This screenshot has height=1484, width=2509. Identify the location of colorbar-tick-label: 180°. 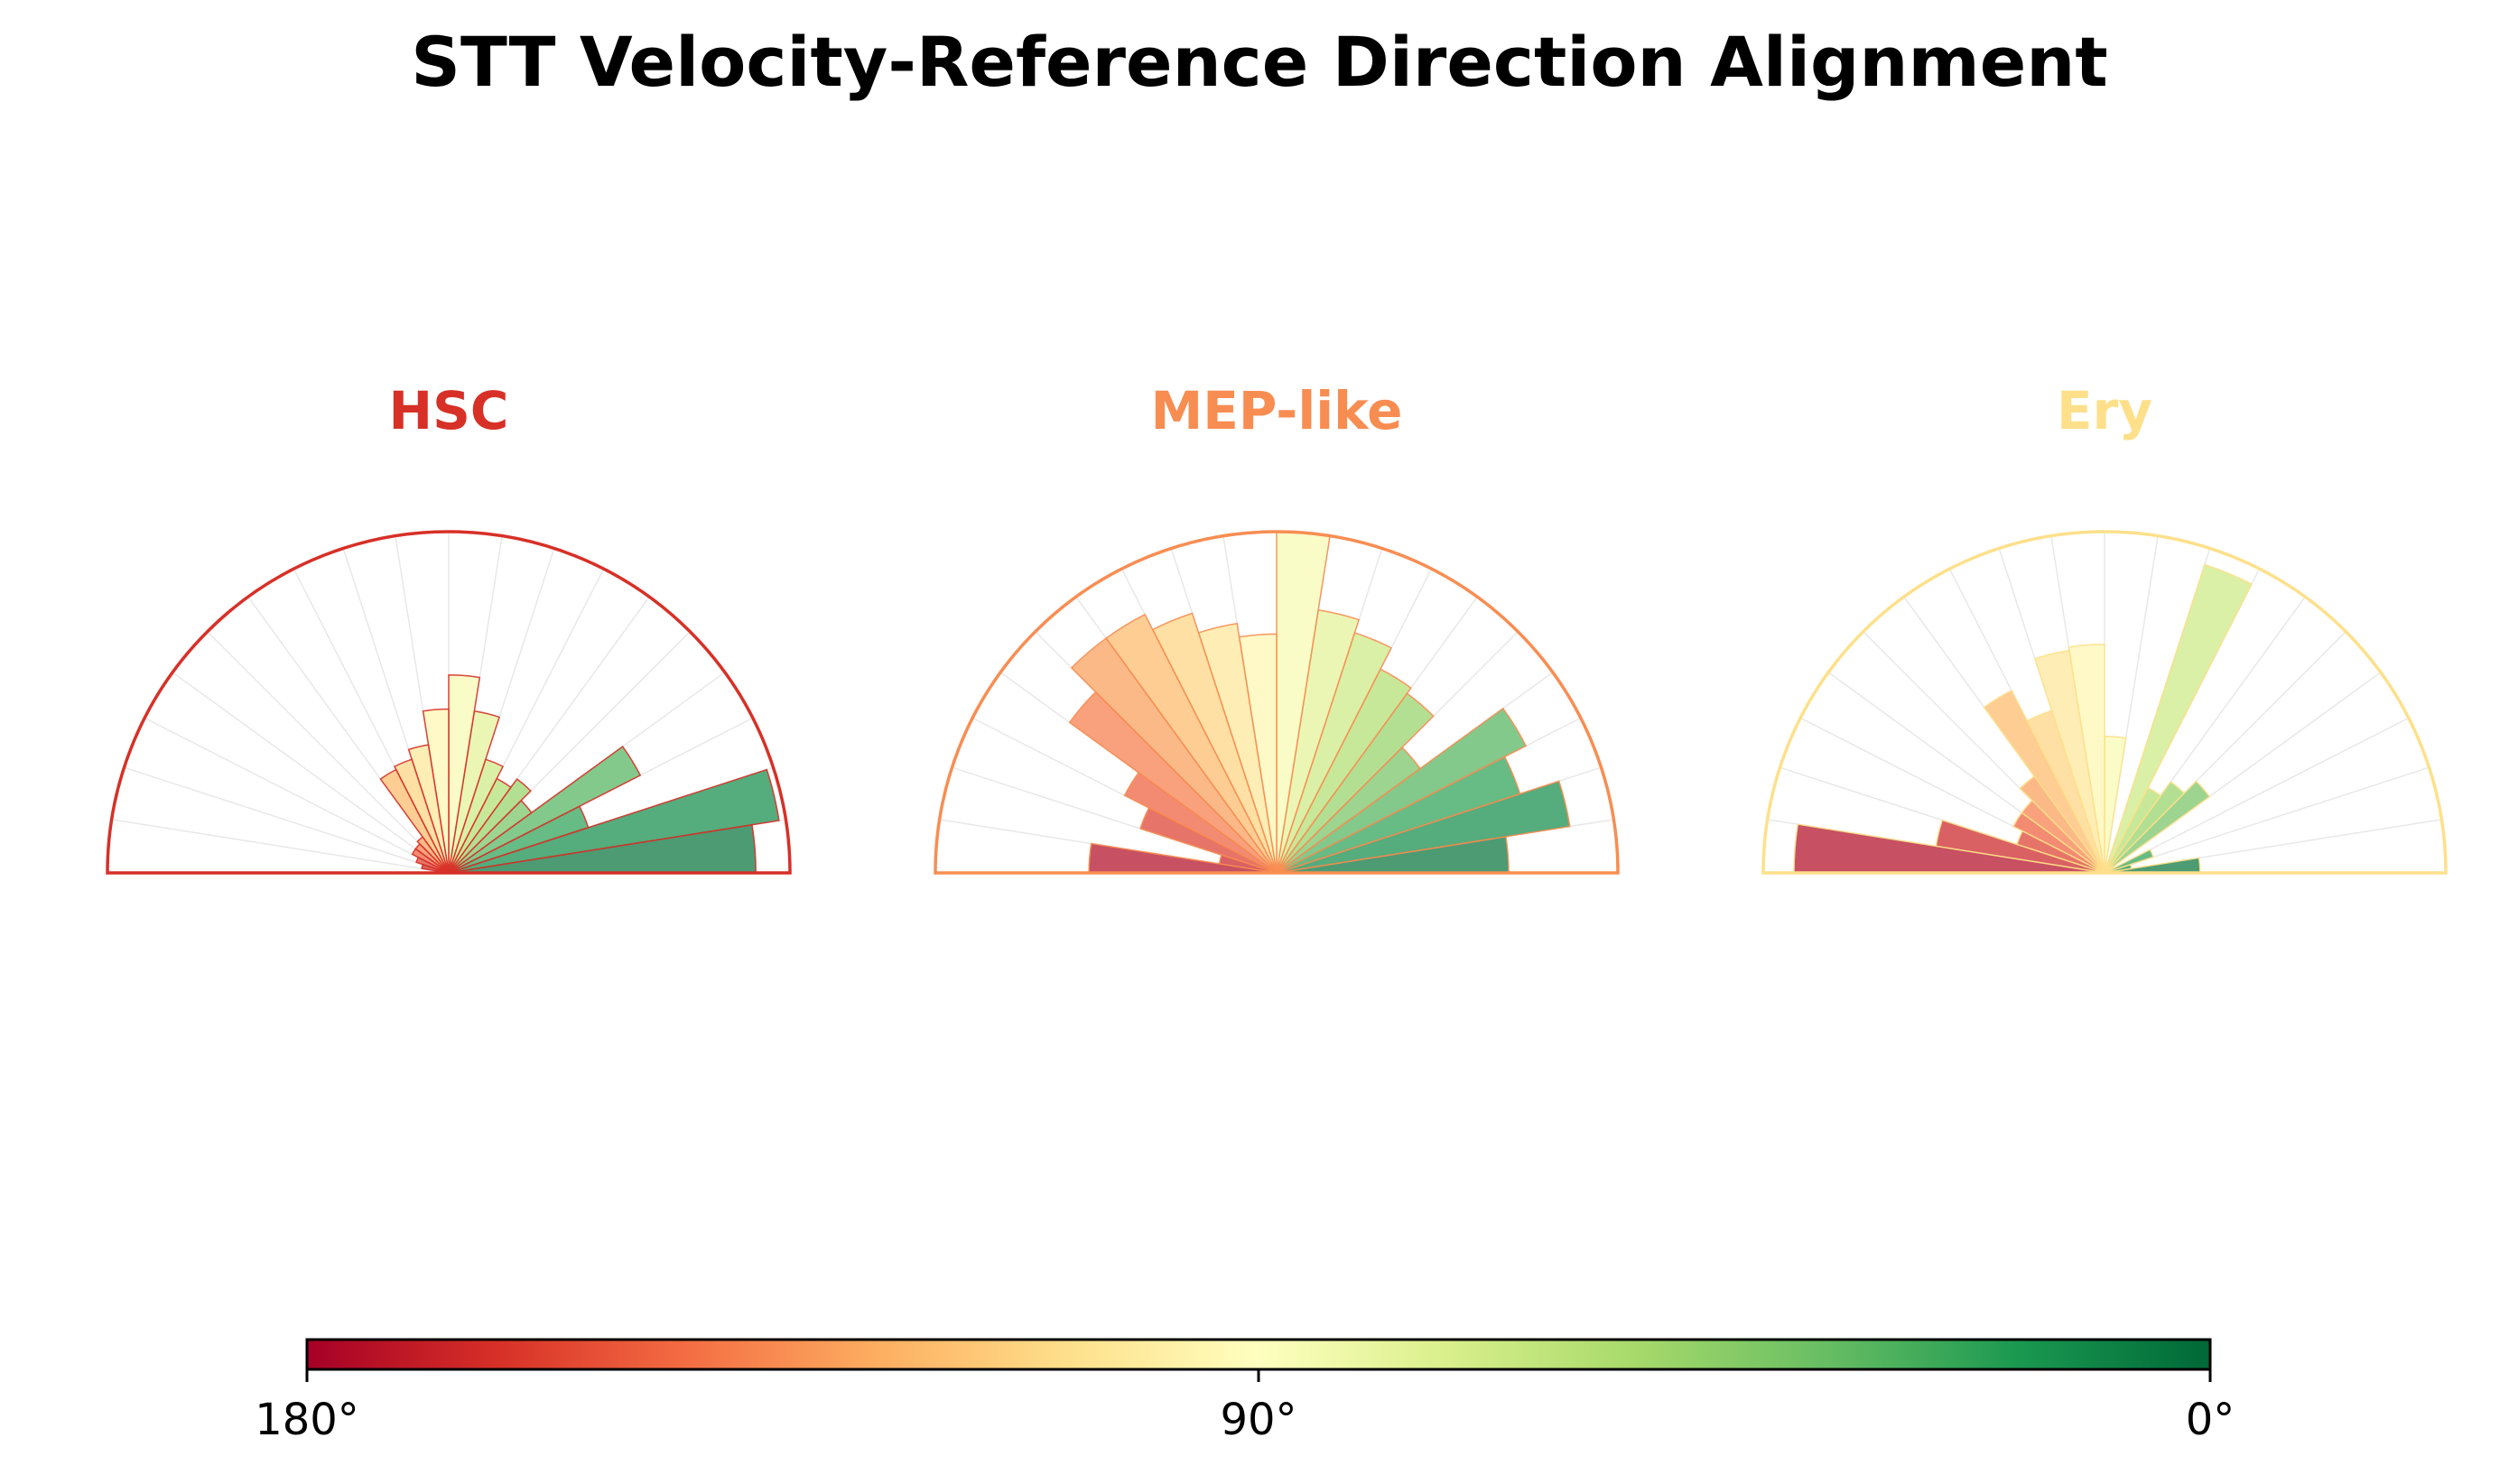
(307, 1420).